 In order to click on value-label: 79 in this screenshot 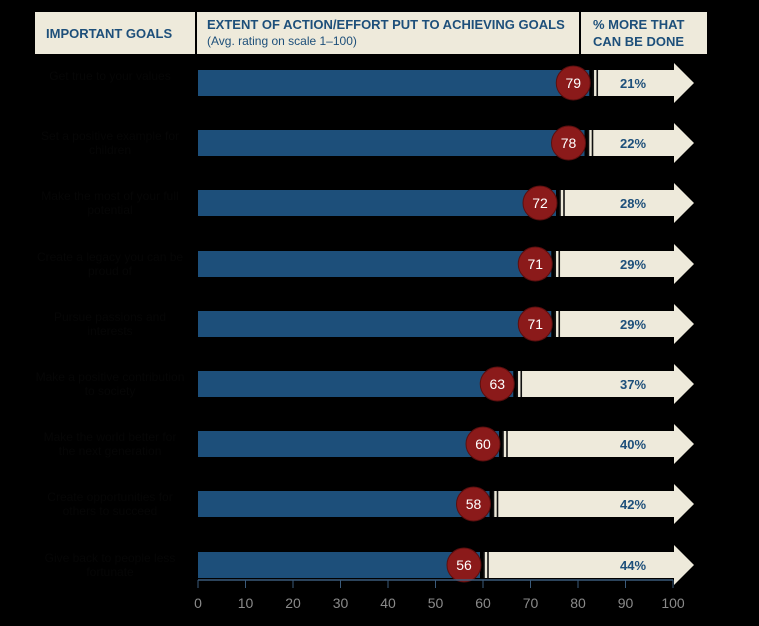, I will do `click(573, 83)`.